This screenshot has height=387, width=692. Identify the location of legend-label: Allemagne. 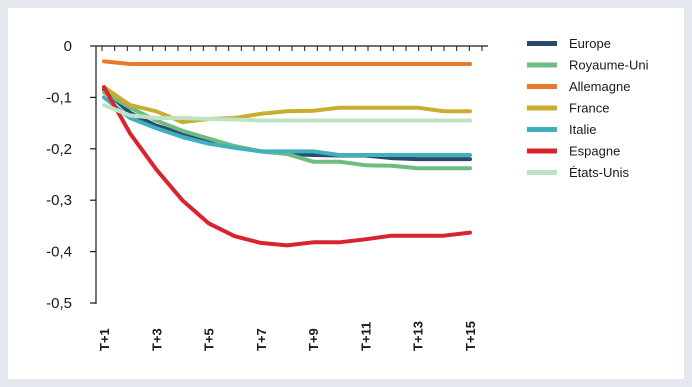
(599, 86).